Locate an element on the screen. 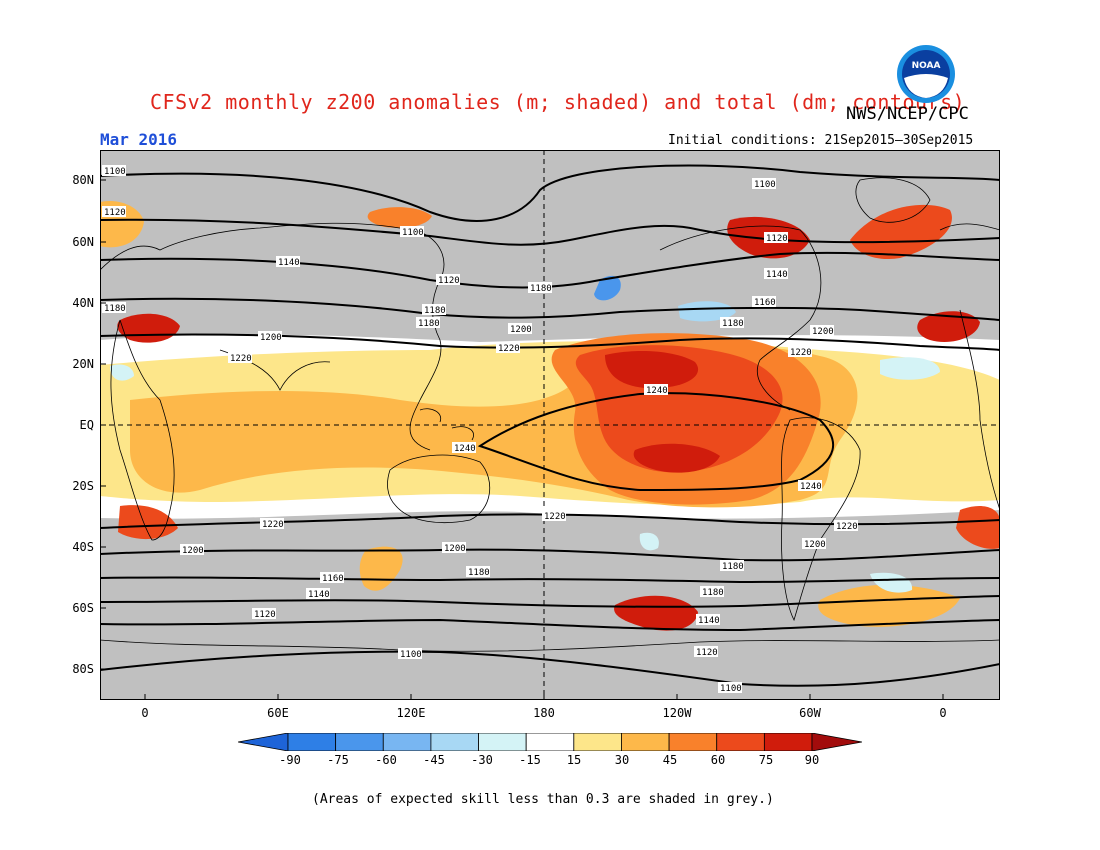 This screenshot has width=1100, height=850. lat-label: 40S is located at coordinates (83, 547).